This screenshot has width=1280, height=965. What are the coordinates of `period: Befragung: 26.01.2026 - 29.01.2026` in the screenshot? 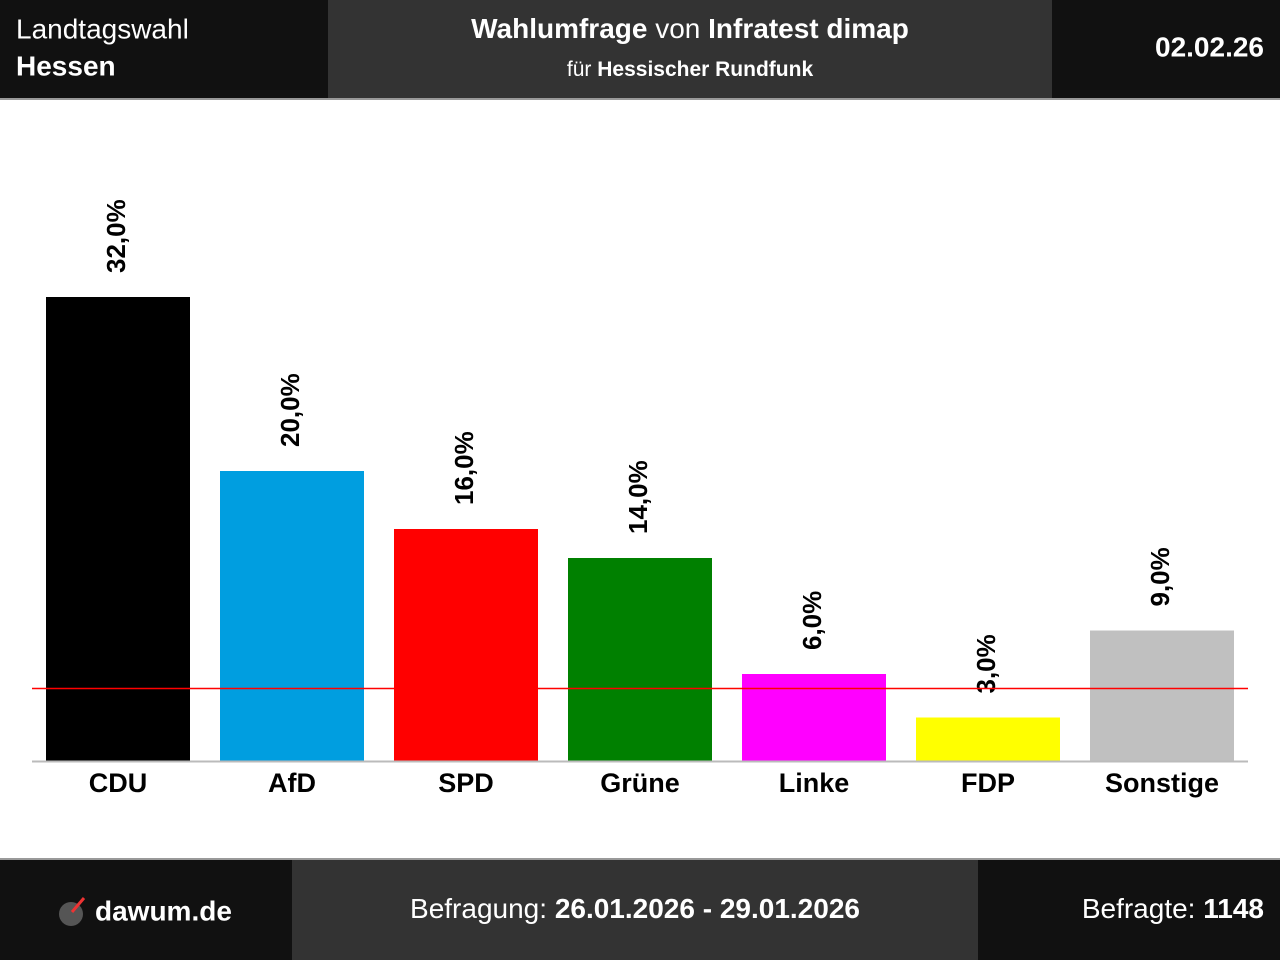 It's located at (635, 908).